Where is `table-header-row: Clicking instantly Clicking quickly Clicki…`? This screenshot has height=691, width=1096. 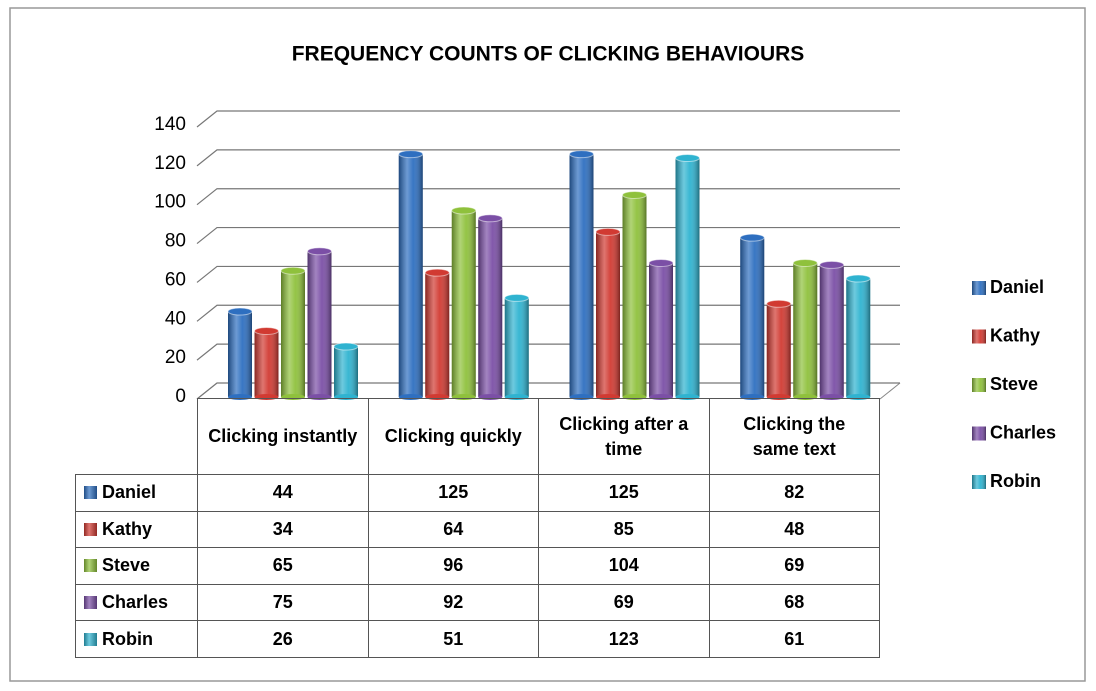 table-header-row: Clicking instantly Clicking quickly Clicki… is located at coordinates (477, 436).